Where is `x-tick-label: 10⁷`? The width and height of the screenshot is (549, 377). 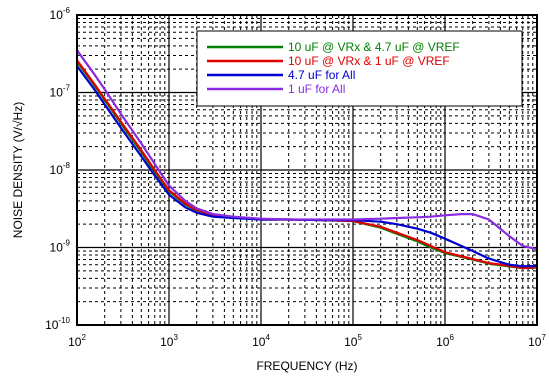 x-tick-label: 10⁷ is located at coordinates (537, 341).